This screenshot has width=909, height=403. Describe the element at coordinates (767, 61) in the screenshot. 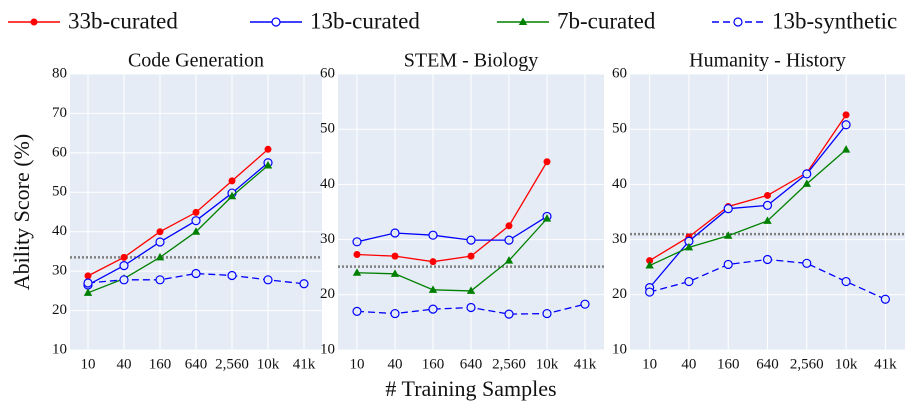

I see `chart-title: Humanity - History` at that location.